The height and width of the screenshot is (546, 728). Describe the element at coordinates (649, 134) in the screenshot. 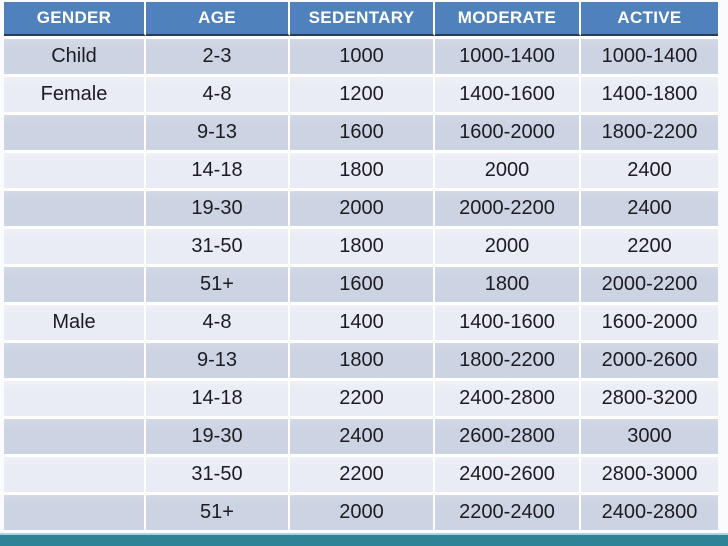

I see `table-cell-active: 1800-2200` at that location.